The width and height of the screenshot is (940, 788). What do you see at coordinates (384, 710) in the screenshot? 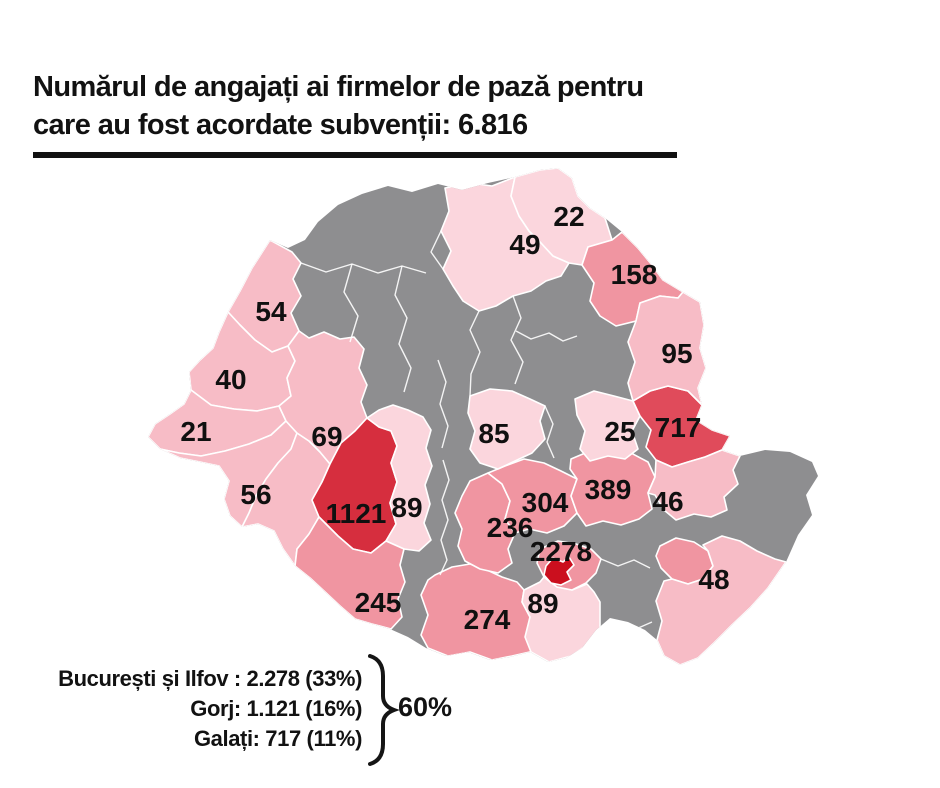
I see `curly-brace` at bounding box center [384, 710].